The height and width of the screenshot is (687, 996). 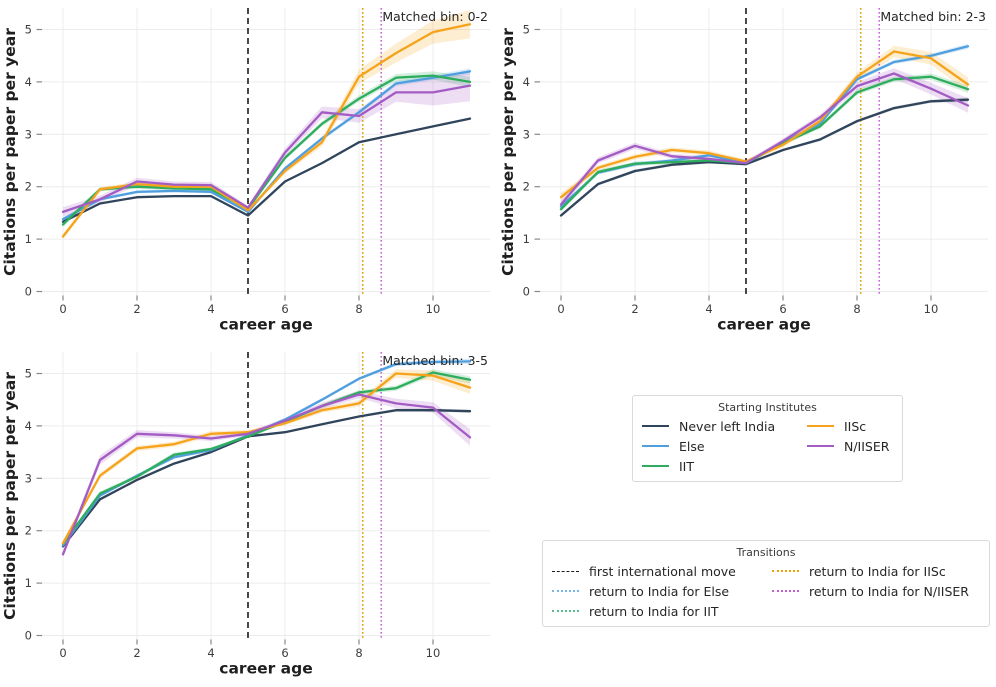 I want to click on legend-item-else: Else, so click(x=724, y=446).